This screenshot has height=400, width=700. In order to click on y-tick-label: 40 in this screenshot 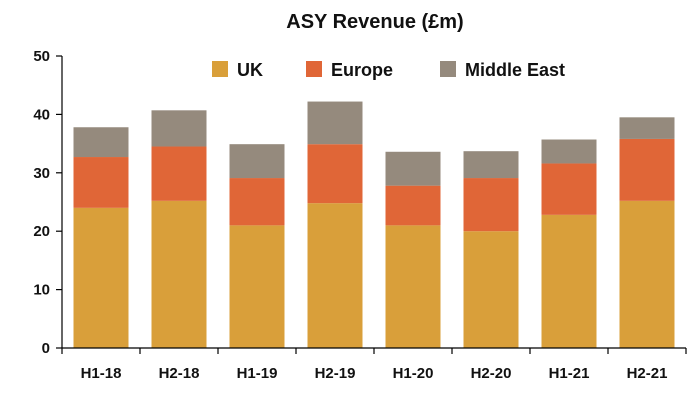, I will do `click(41, 114)`.